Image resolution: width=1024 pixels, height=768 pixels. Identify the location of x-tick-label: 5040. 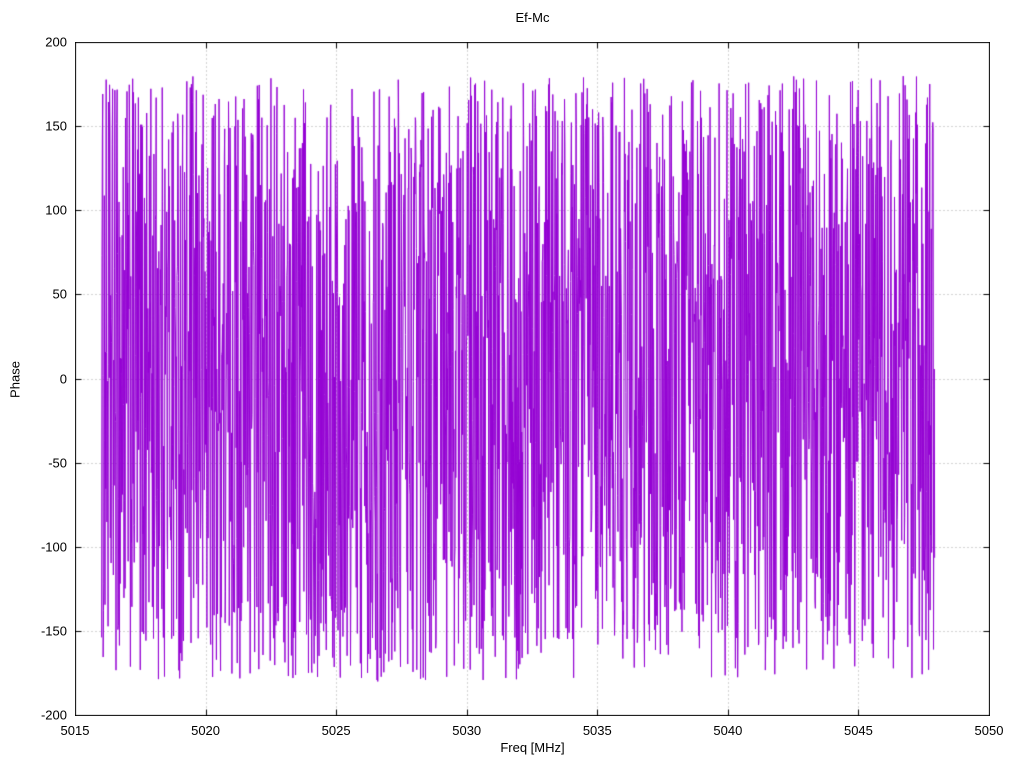
(728, 730).